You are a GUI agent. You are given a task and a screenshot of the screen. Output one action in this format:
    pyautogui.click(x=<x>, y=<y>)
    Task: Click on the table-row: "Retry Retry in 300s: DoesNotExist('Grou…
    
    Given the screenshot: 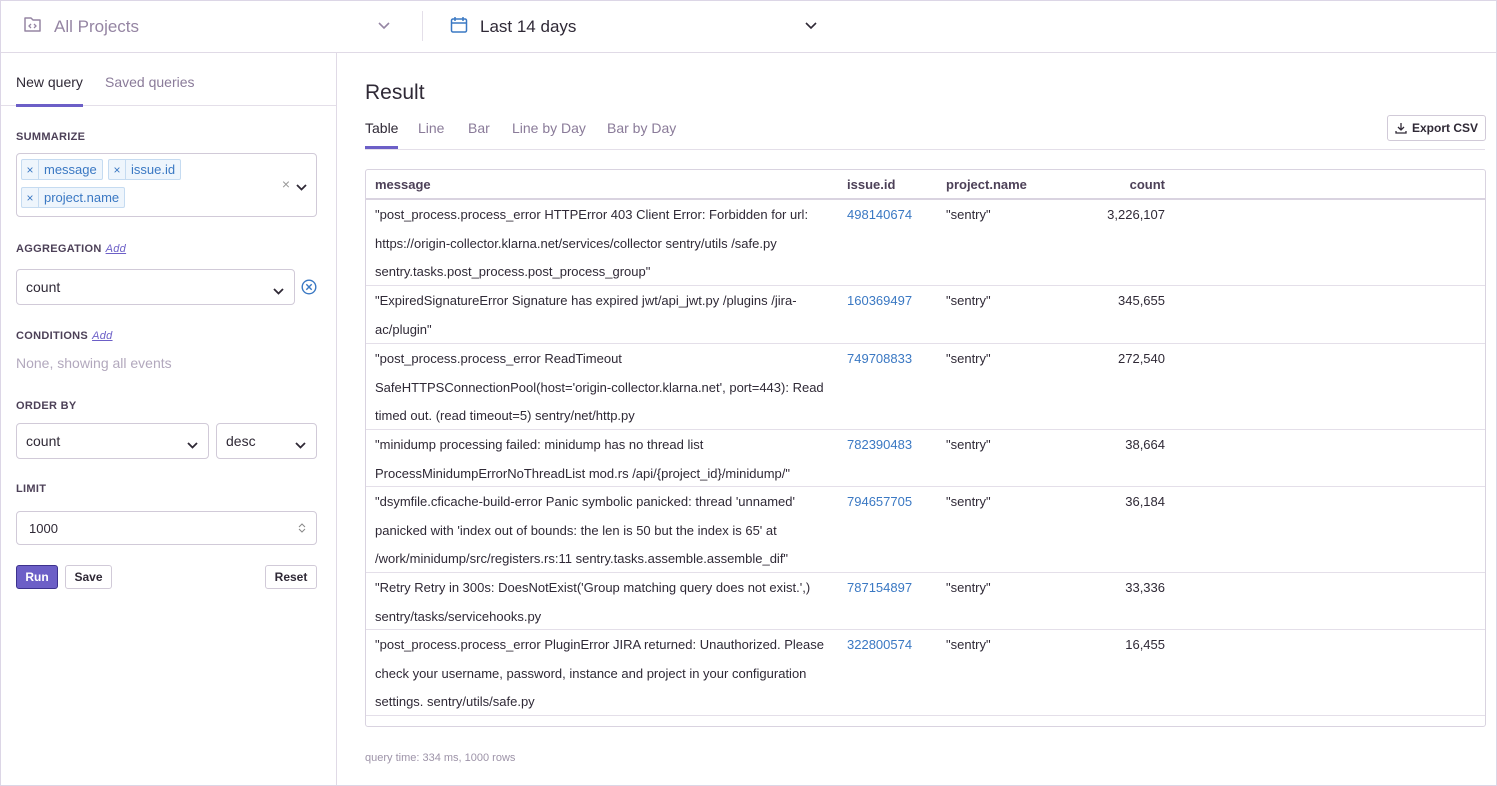 What is the action you would take?
    pyautogui.click(x=925, y=601)
    